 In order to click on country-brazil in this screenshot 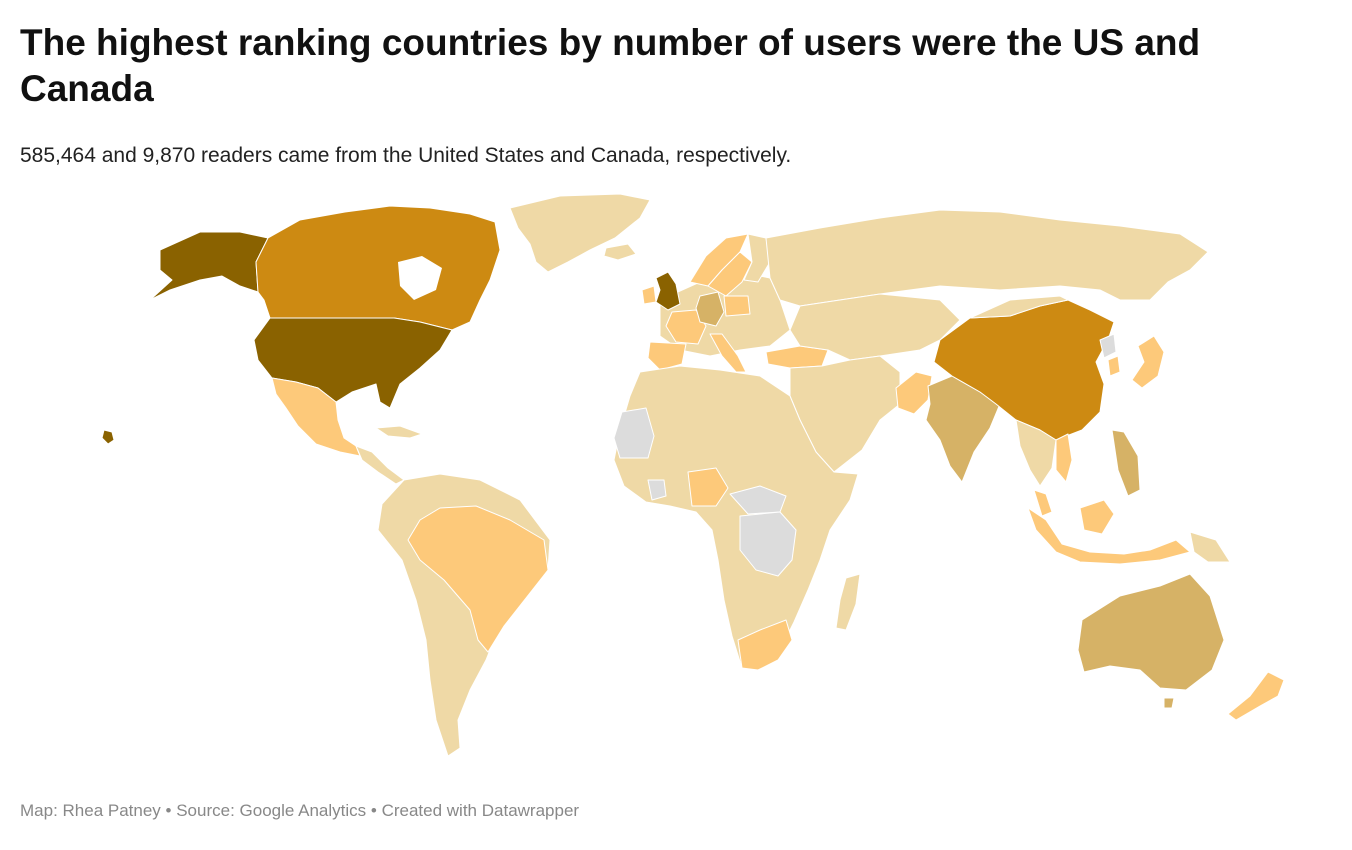, I will do `click(478, 579)`.